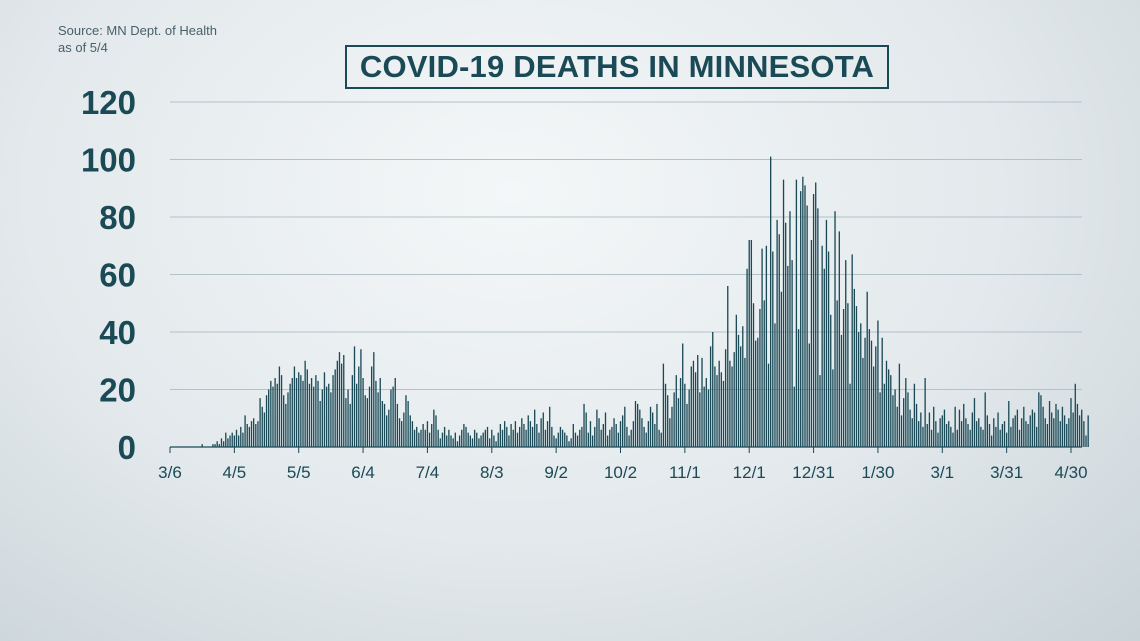 This screenshot has height=641, width=1140. I want to click on x-tick-label: 3/6, so click(170, 472).